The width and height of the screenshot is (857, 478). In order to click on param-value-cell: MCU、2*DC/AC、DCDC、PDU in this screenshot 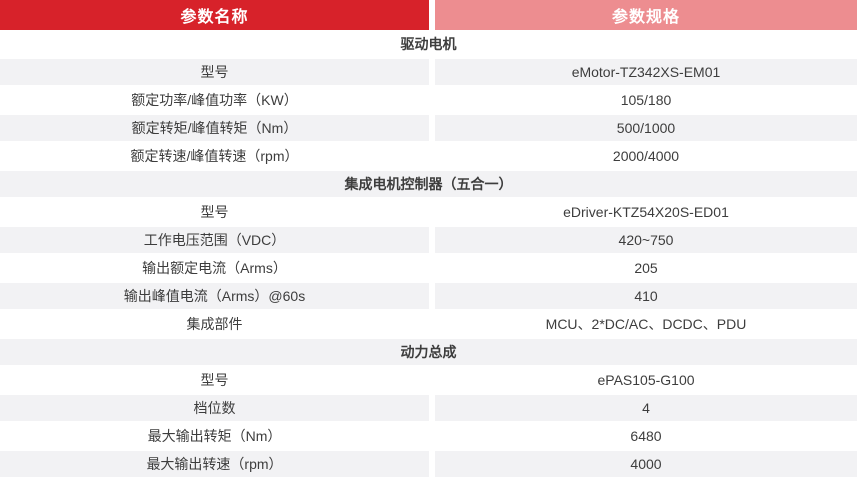, I will do `click(646, 324)`.